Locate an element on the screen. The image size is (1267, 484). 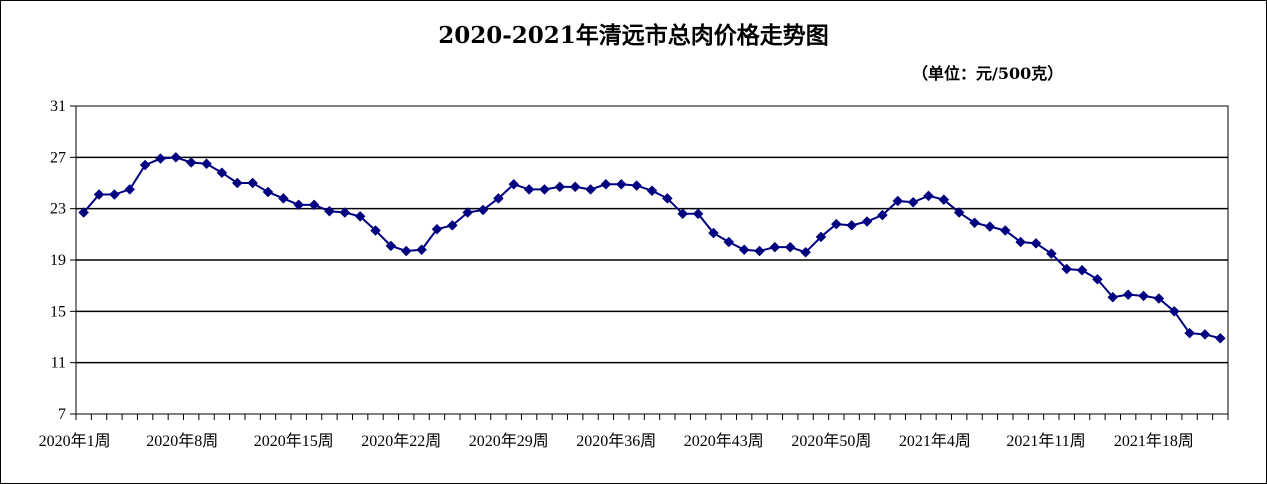
x-tick-label: 2020年36周 is located at coordinates (616, 441).